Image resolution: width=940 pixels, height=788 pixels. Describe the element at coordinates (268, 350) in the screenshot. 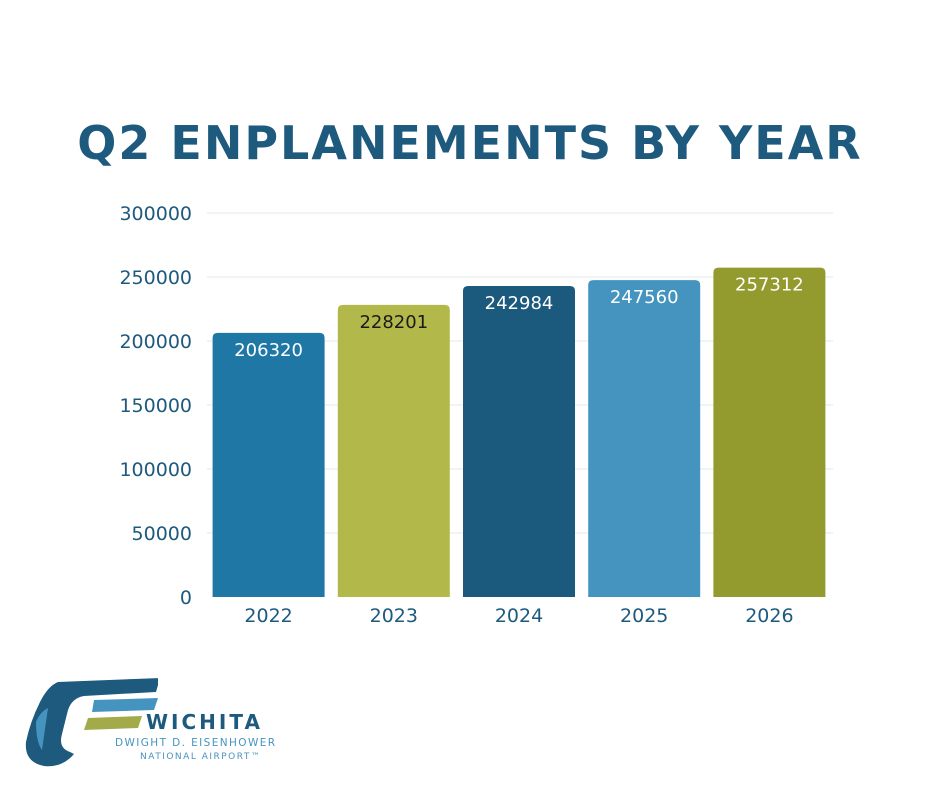

I see `data-label: 206320` at that location.